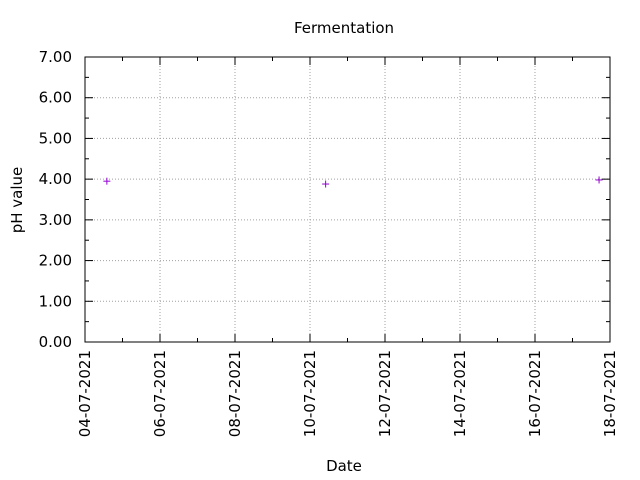 The height and width of the screenshot is (480, 640). What do you see at coordinates (85, 393) in the screenshot?
I see `x-tick-label: 04-07-2021` at bounding box center [85, 393].